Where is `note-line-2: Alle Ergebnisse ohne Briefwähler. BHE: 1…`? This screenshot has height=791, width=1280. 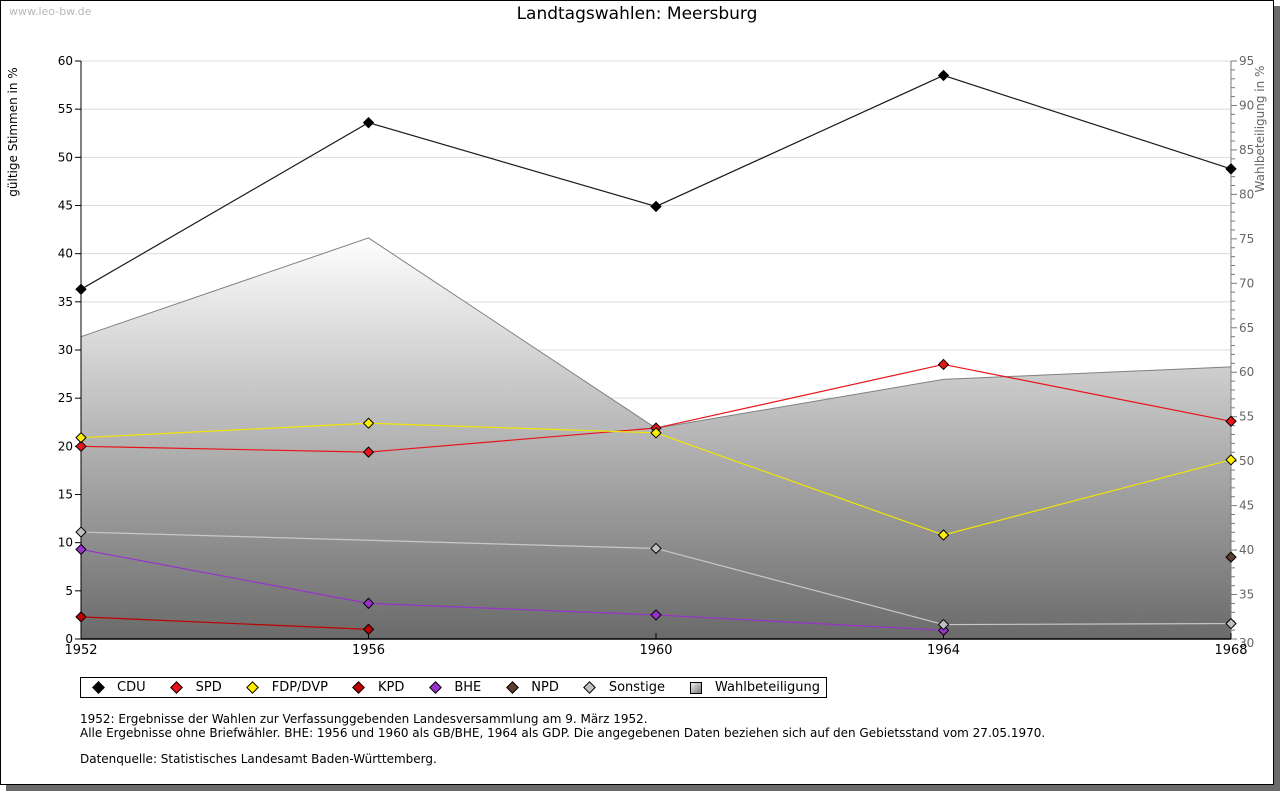 note-line-2: Alle Ergebnisse ohne Briefwähler. BHE: 1… is located at coordinates (563, 733).